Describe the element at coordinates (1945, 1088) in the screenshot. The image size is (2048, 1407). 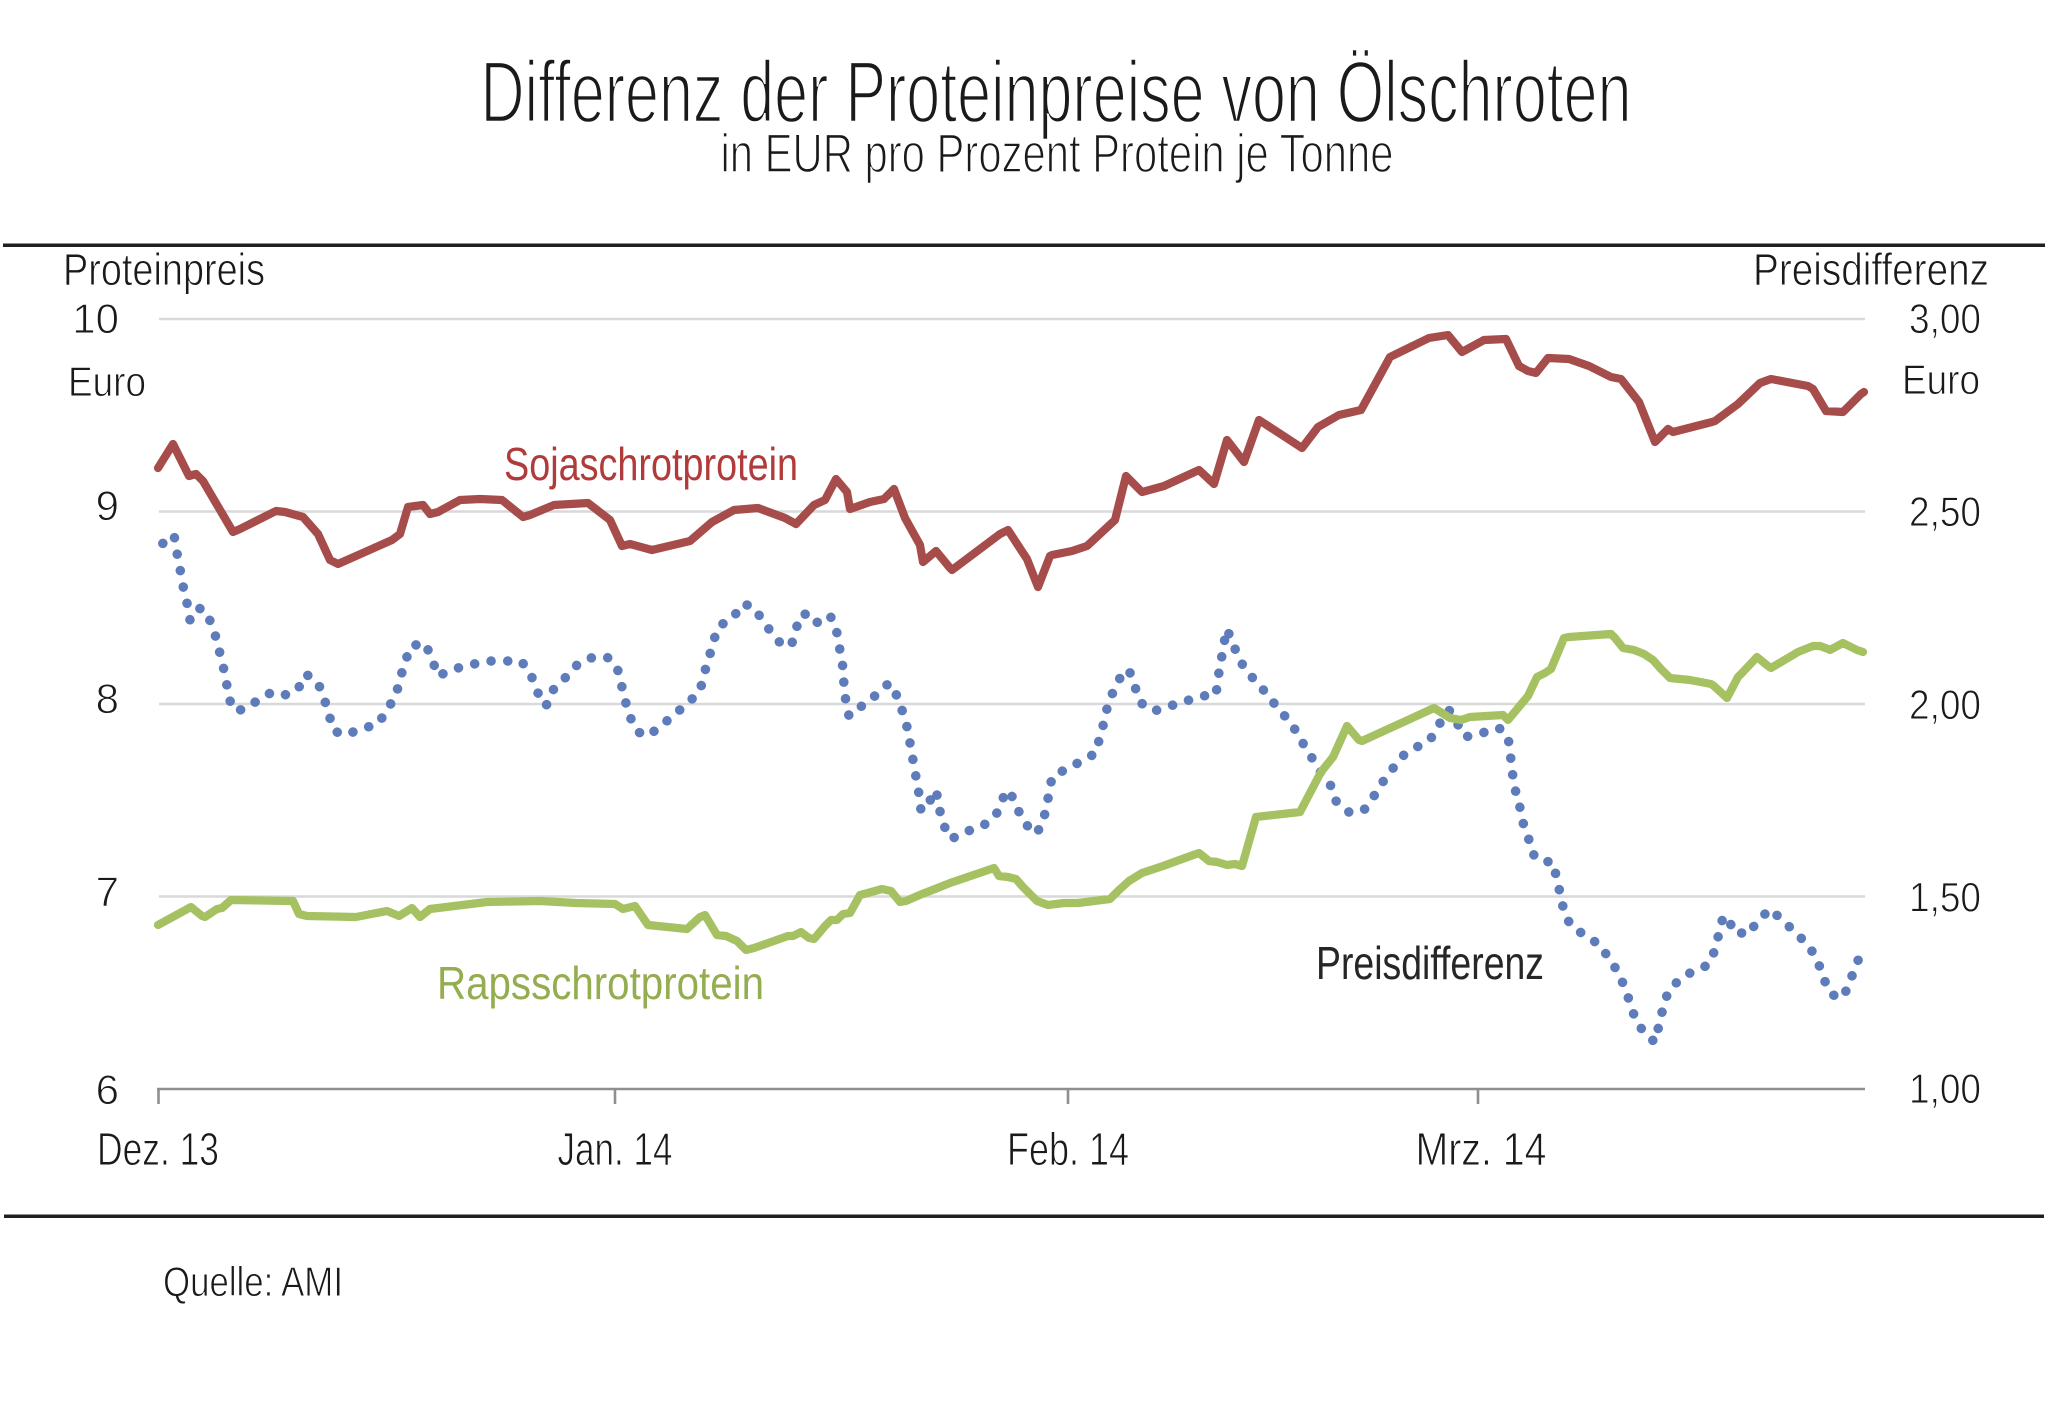
I see `svg-text: 1,00` at that location.